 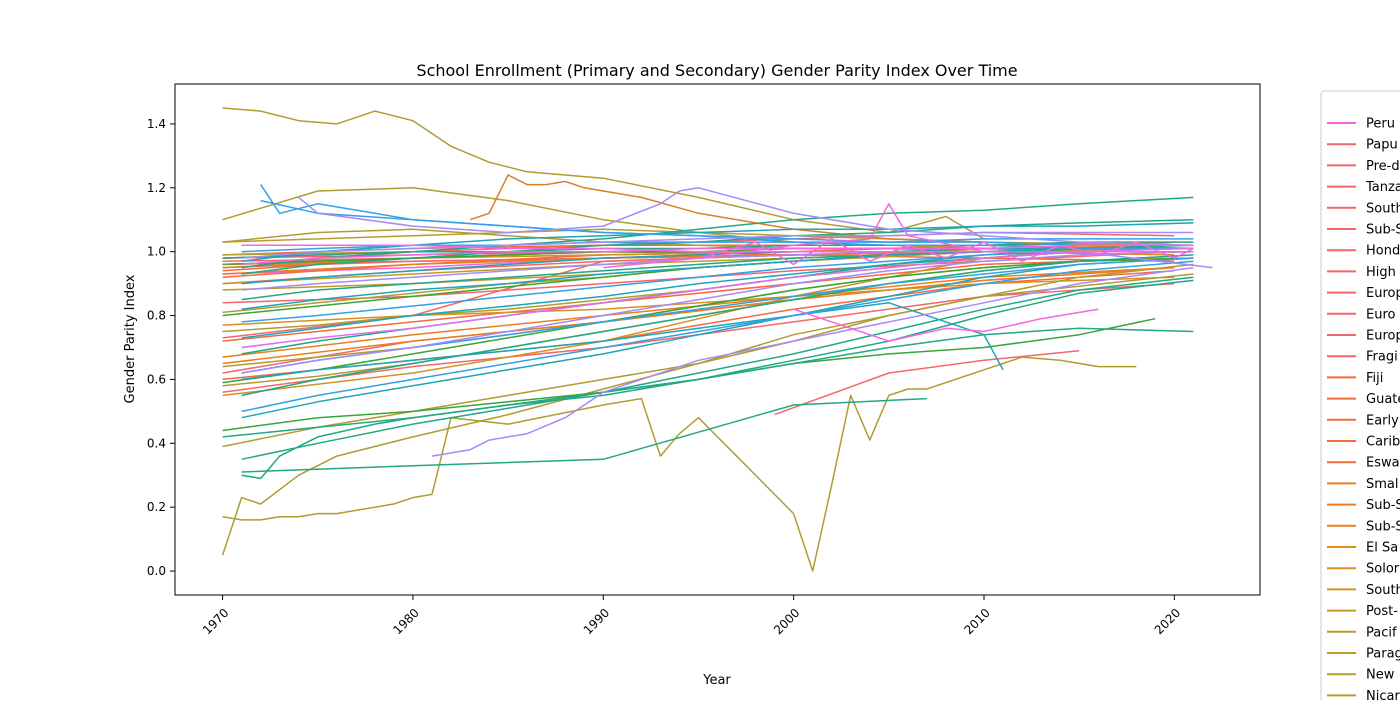 I want to click on y-tick-label: 0.8, so click(x=156, y=316).